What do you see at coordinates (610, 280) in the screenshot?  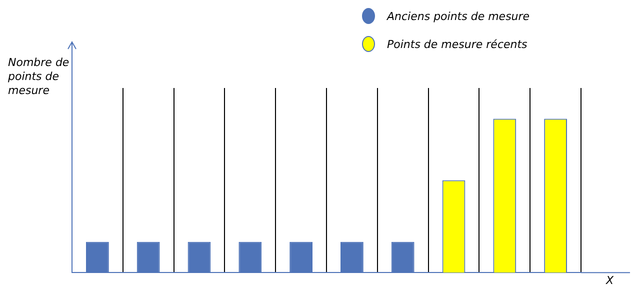 I see `x-axis-title: X` at bounding box center [610, 280].